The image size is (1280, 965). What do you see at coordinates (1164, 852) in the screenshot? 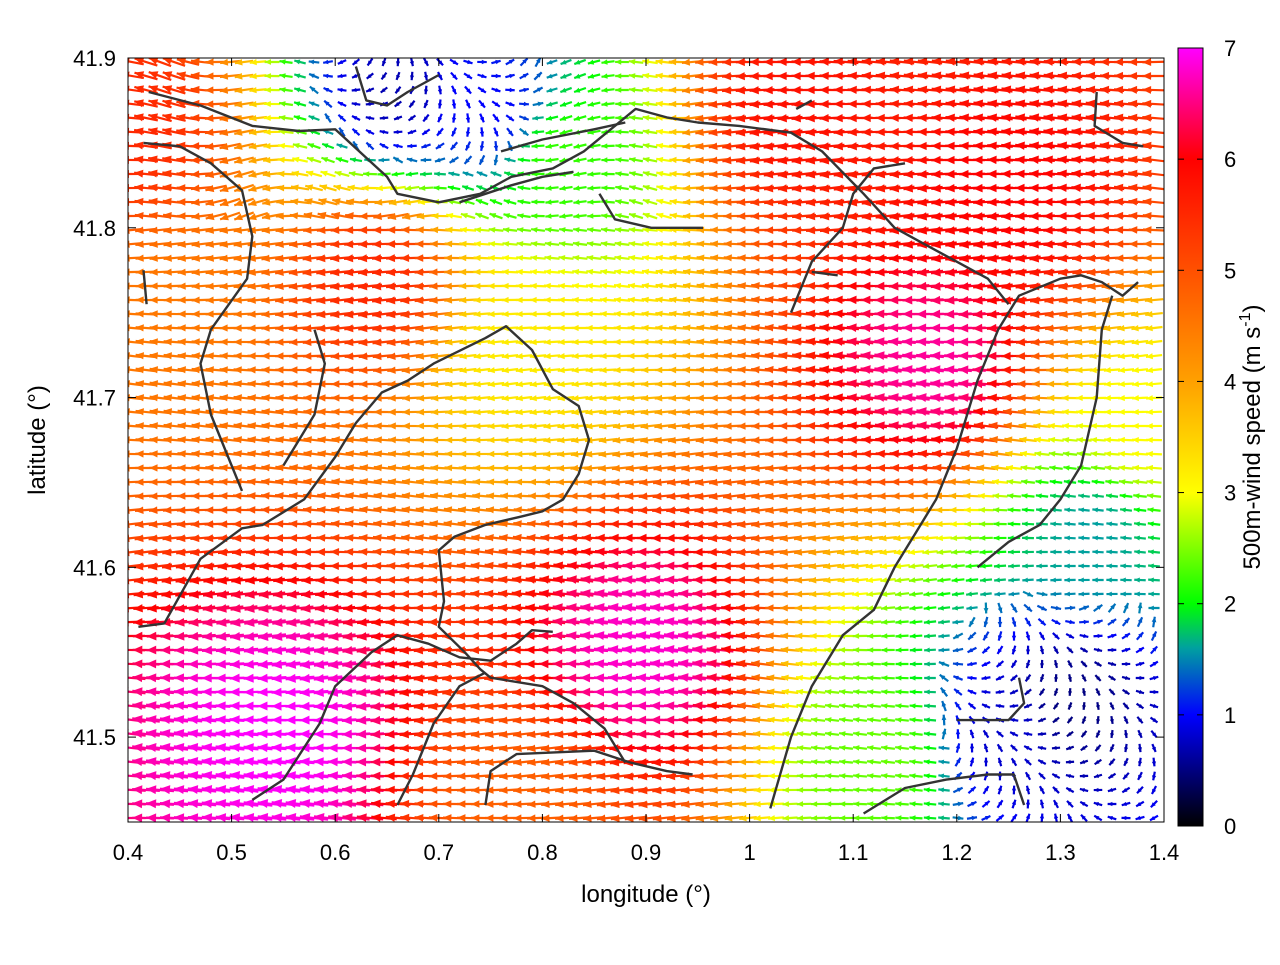
I see `x-tick-label: 1.4` at bounding box center [1164, 852].